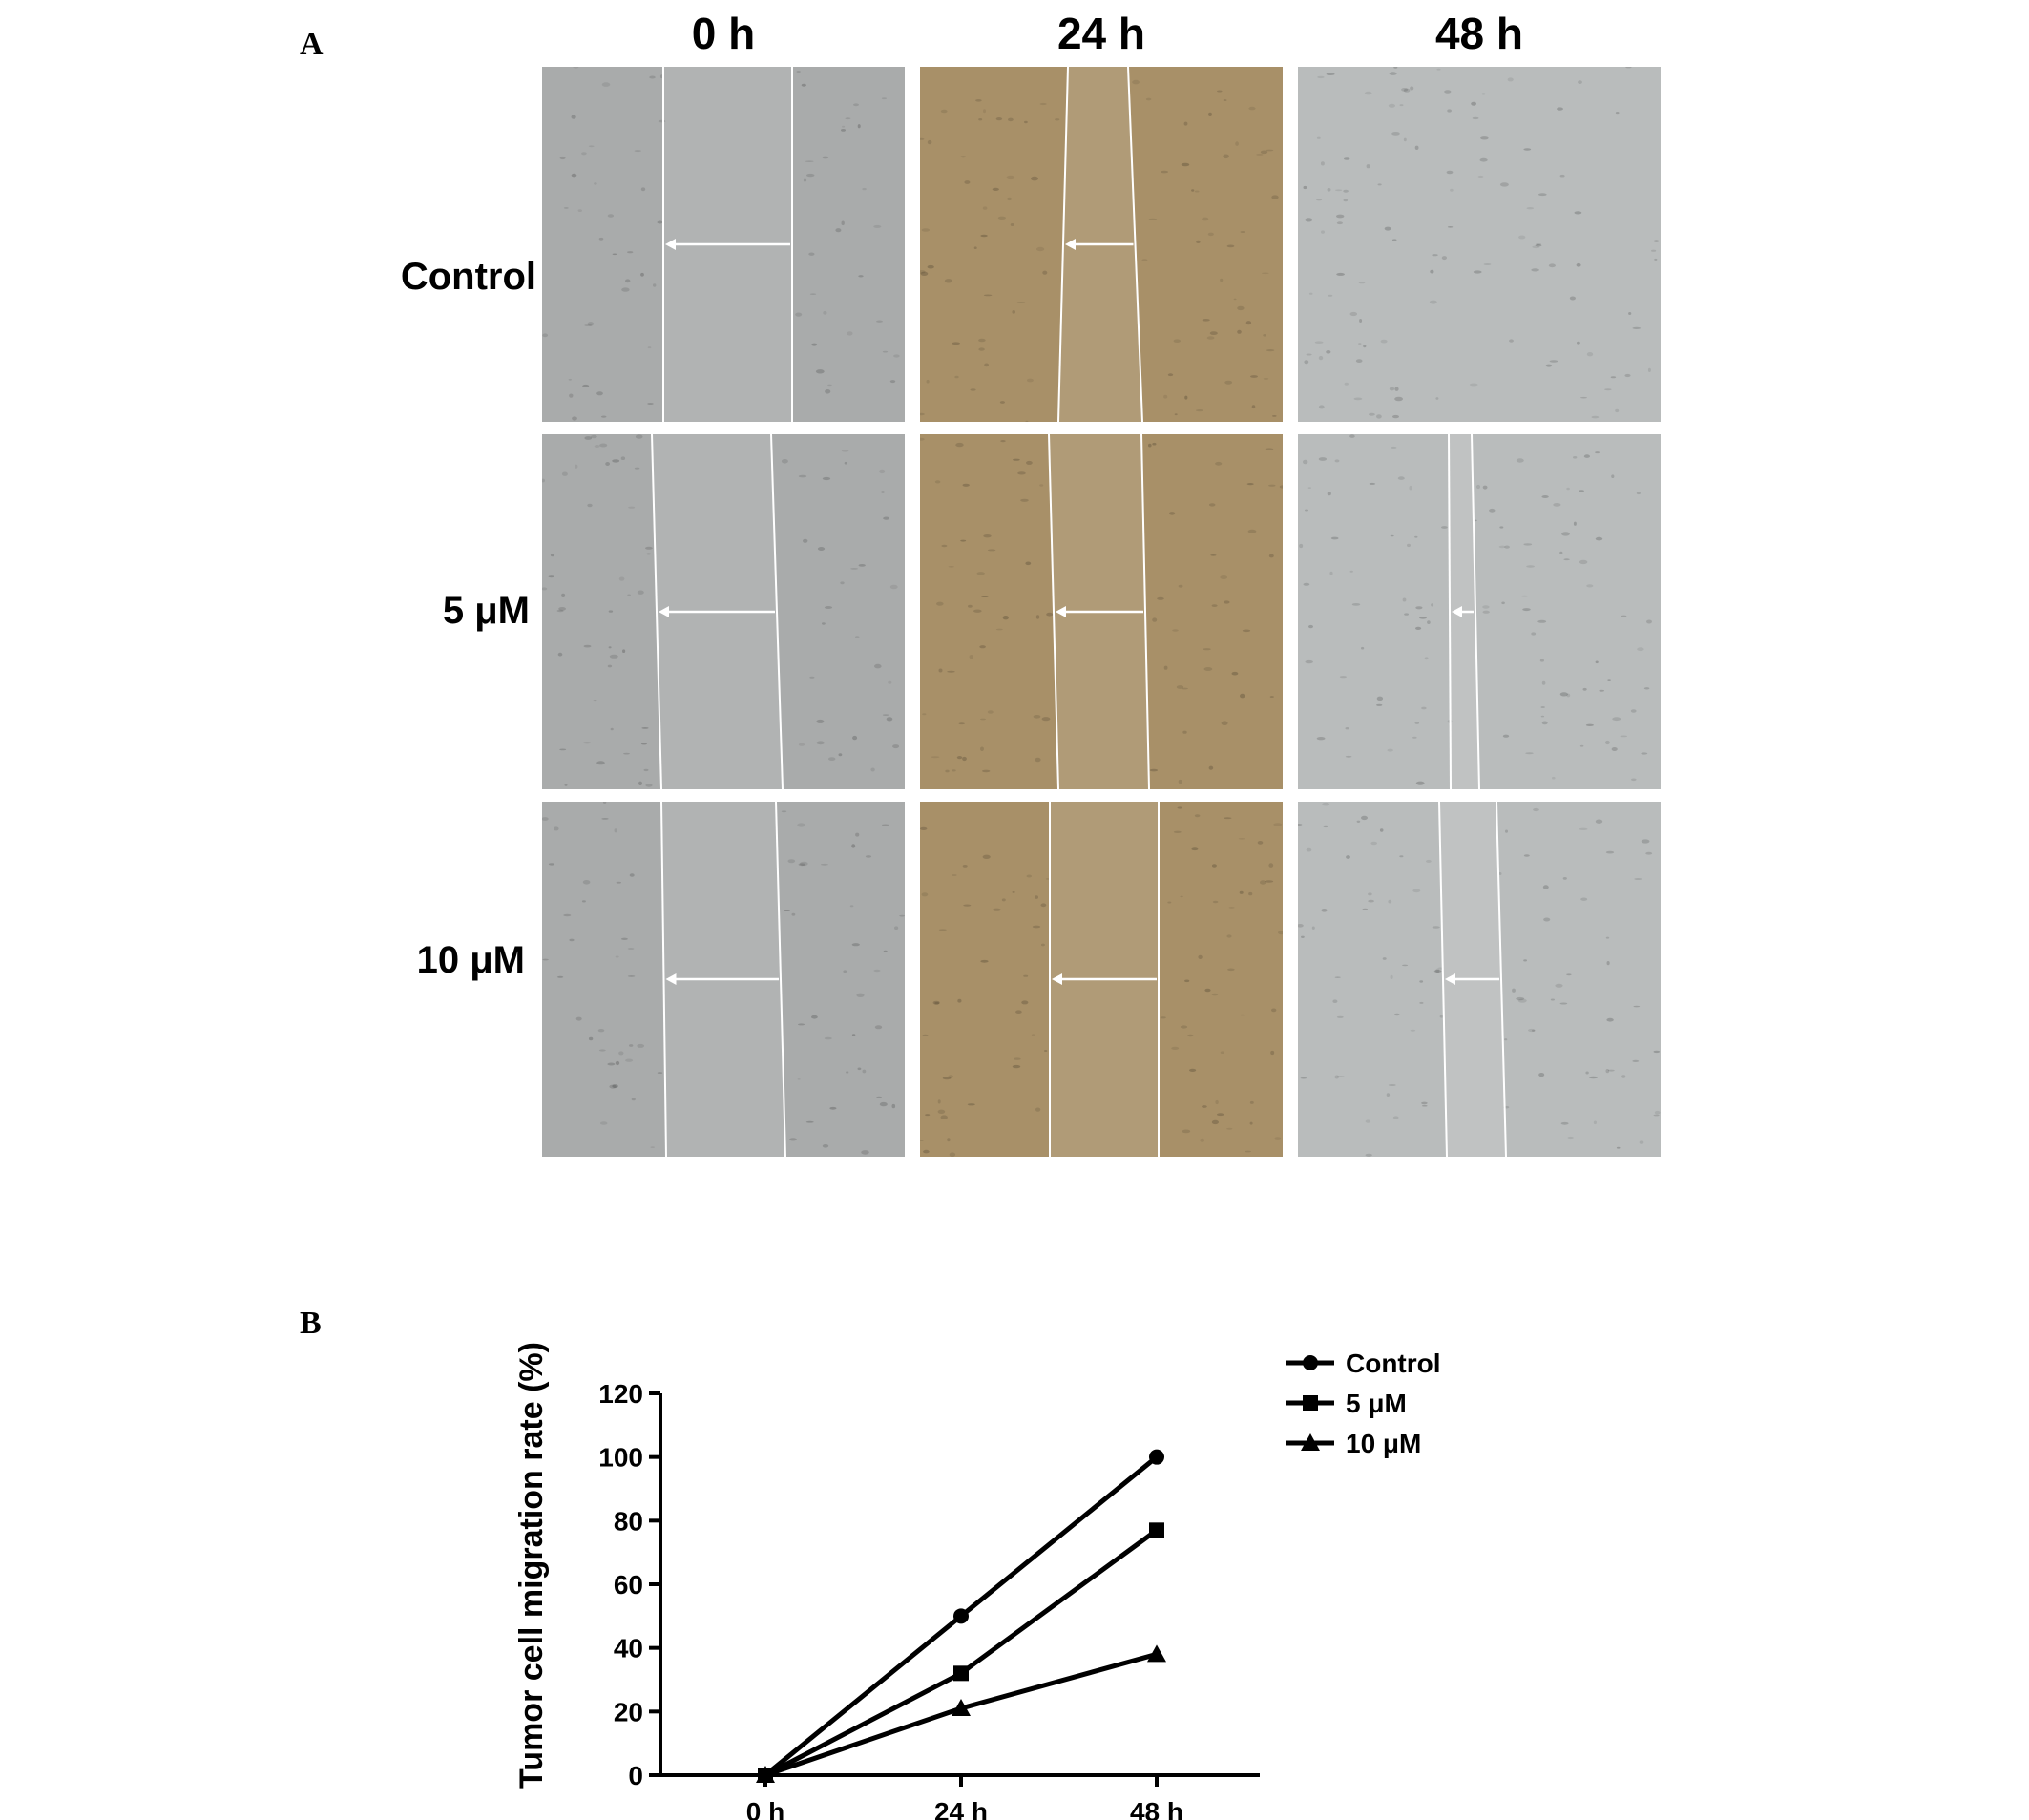 Image resolution: width=2029 pixels, height=1820 pixels. Describe the element at coordinates (961, 1808) in the screenshot. I see `x-tick-label-1: 24 h` at that location.